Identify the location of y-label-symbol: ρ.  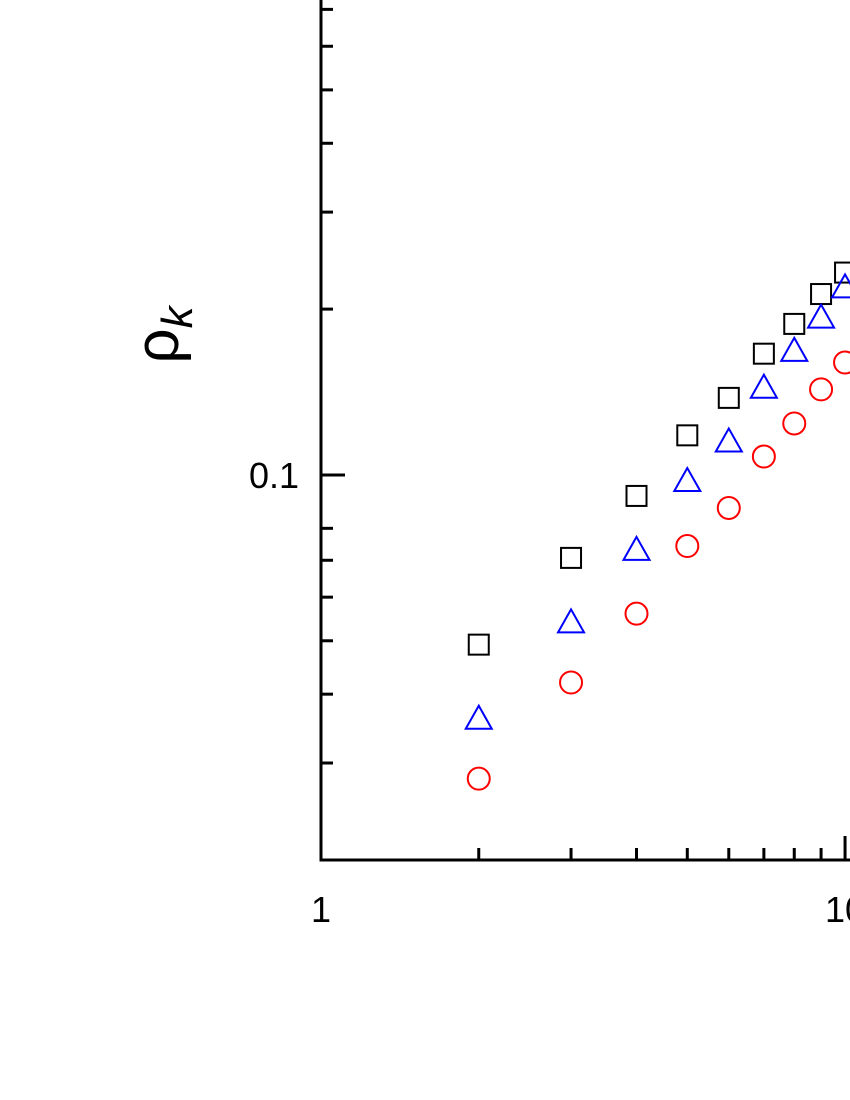
(157, 345).